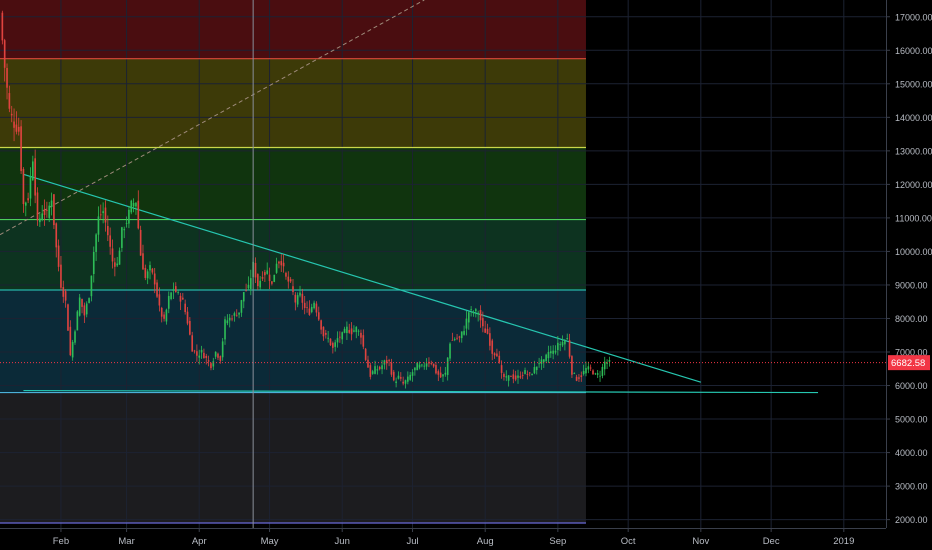 The height and width of the screenshot is (550, 932). What do you see at coordinates (911, 420) in the screenshot?
I see `y-tick-label: 5000.00` at bounding box center [911, 420].